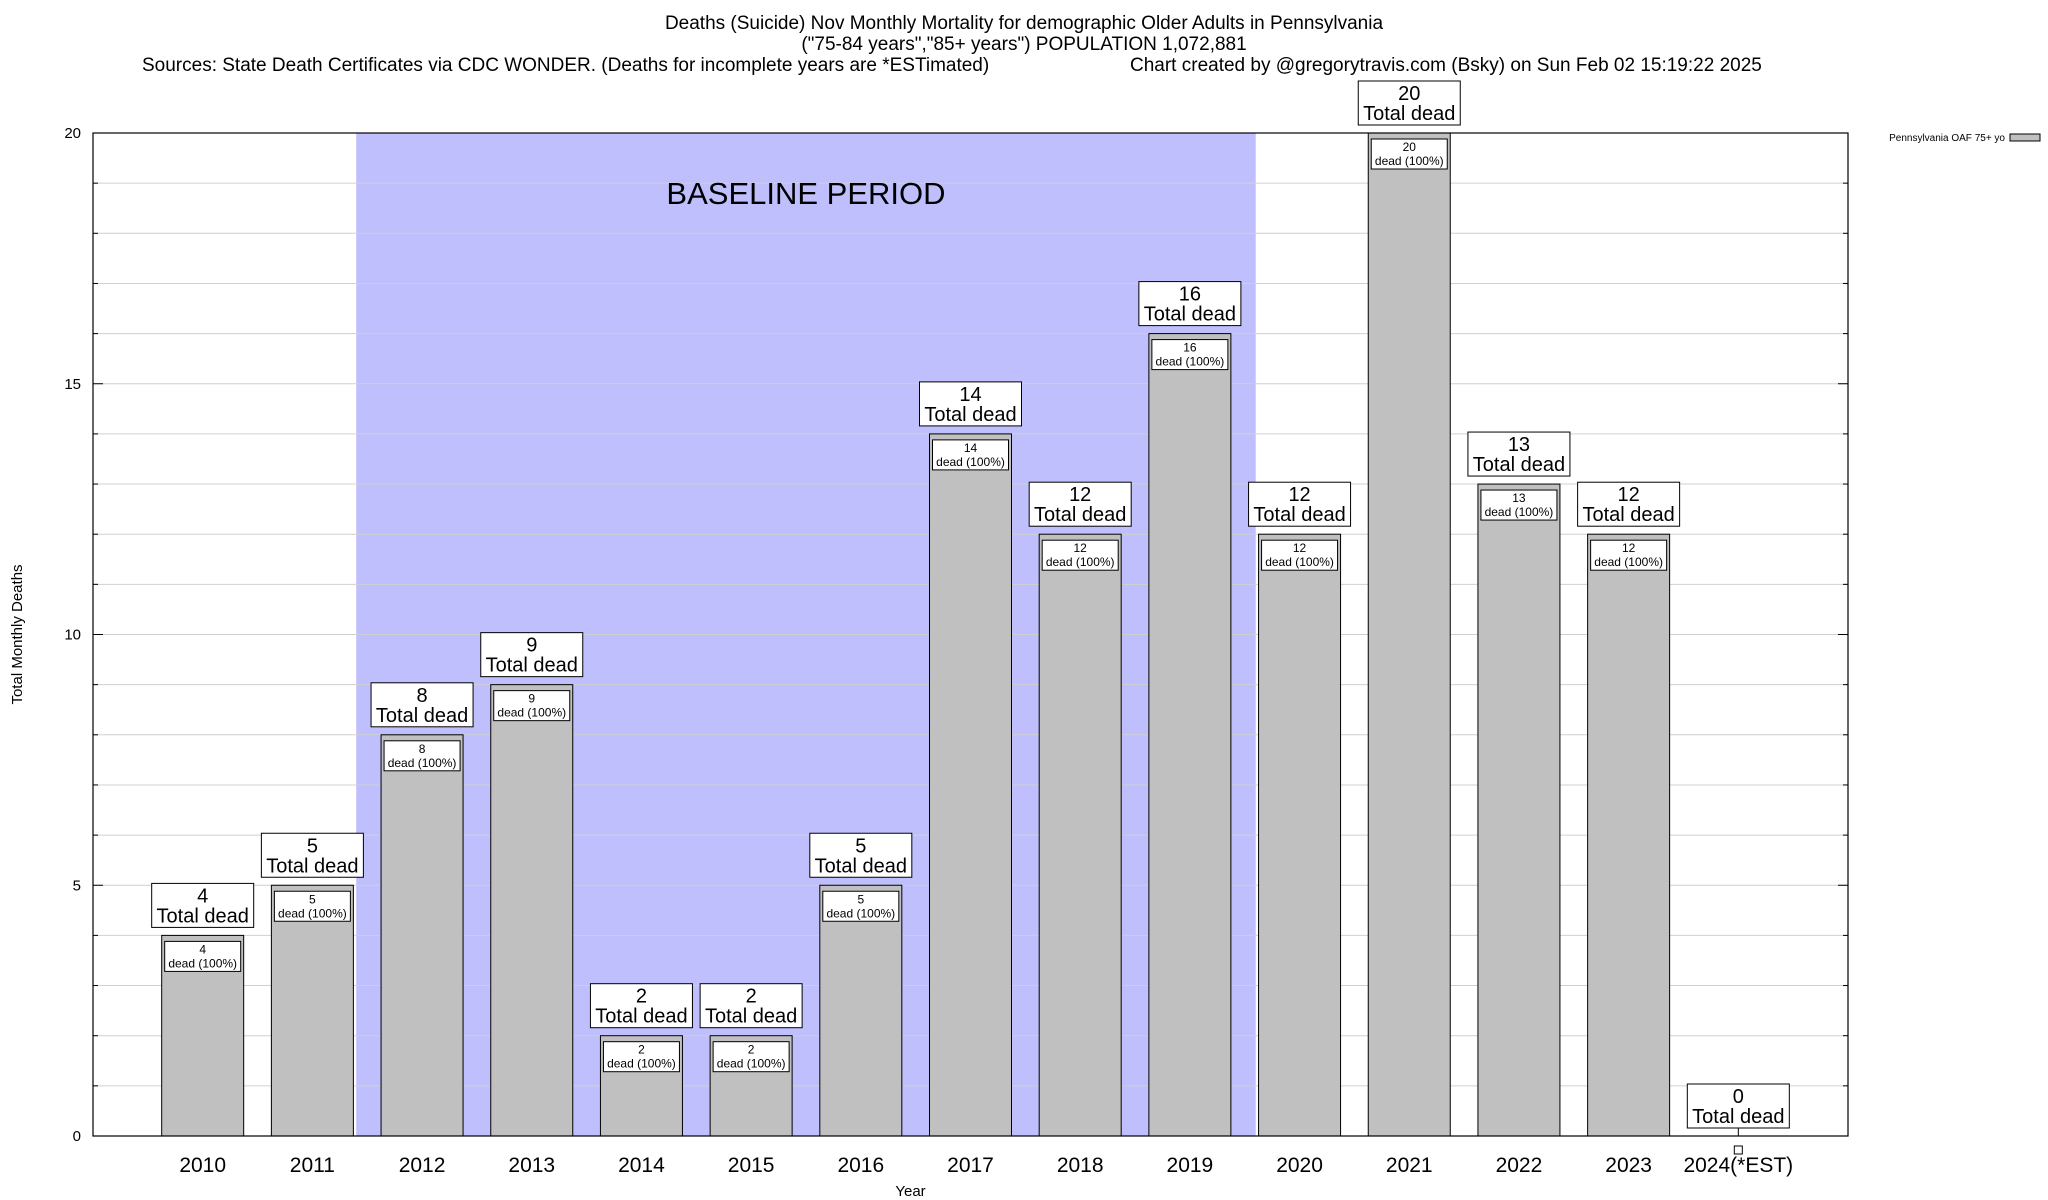 The height and width of the screenshot is (1200, 2048). I want to click on total-callout-value: 0, so click(1738, 1097).